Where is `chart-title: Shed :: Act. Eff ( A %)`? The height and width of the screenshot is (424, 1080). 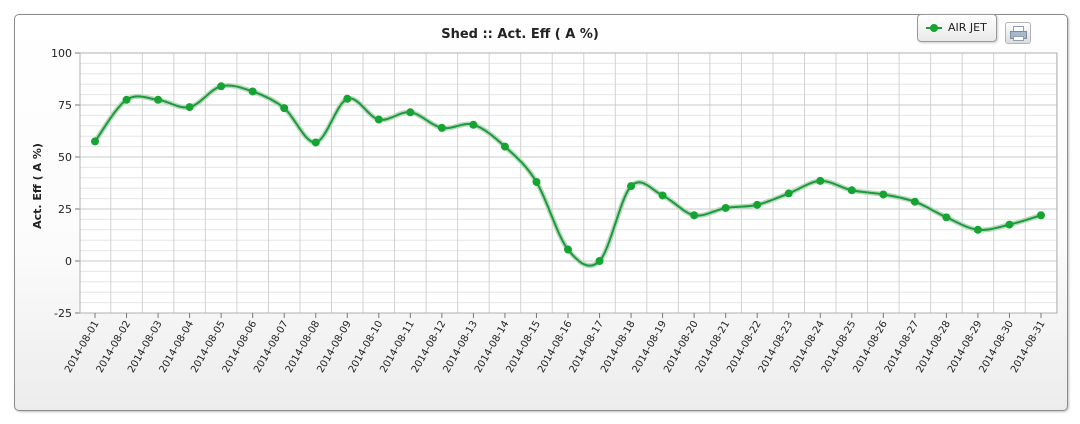
chart-title: Shed :: Act. Eff ( A %) is located at coordinates (520, 34).